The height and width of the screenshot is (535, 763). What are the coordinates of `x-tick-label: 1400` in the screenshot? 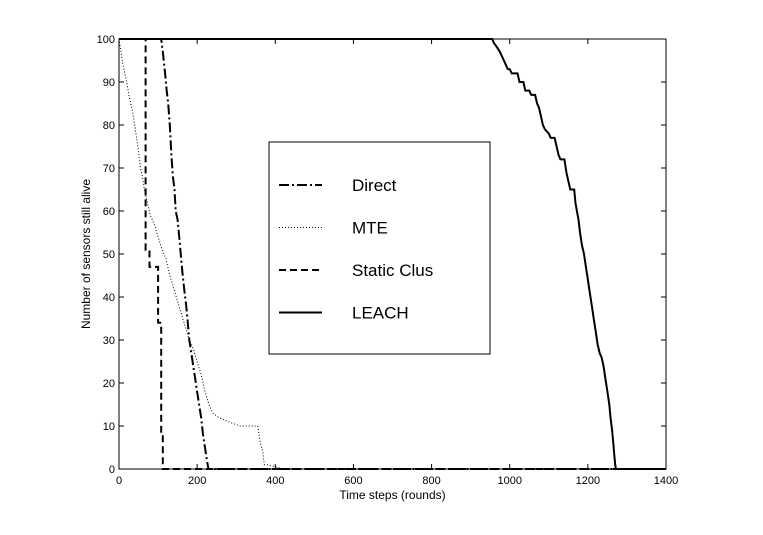 It's located at (666, 481).